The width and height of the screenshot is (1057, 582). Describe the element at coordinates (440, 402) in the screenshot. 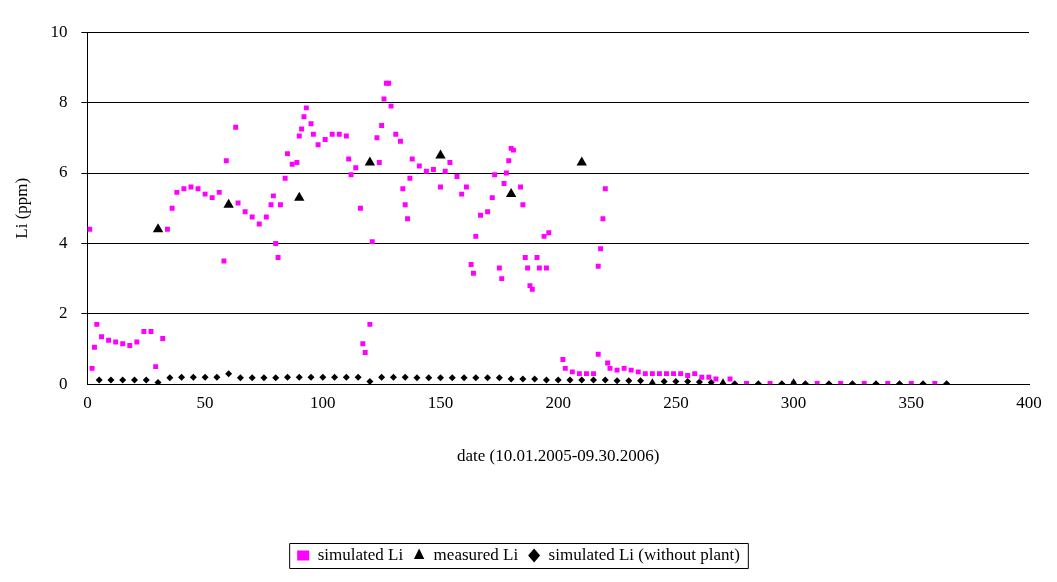

I see `x-tick-label: 150` at that location.